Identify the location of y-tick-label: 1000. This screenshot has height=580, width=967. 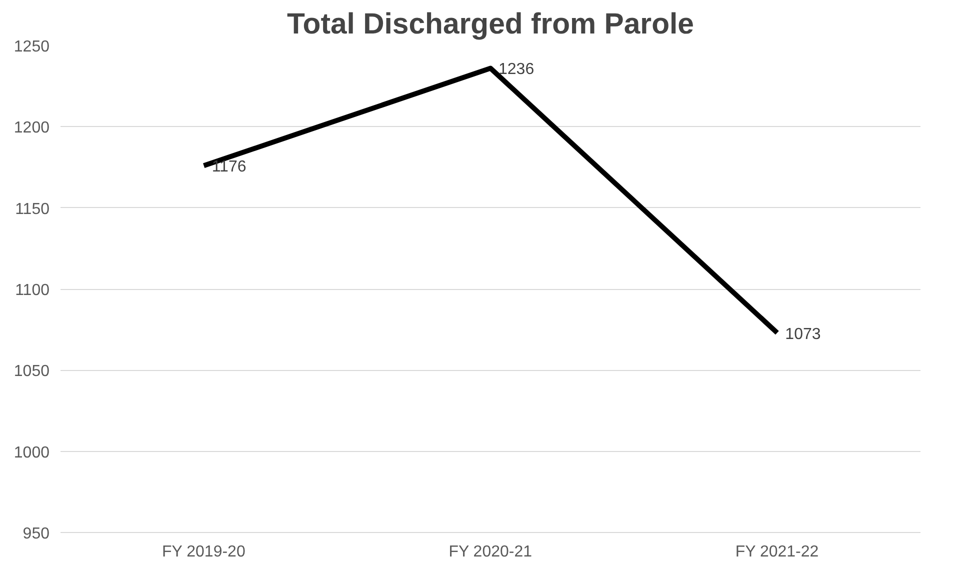
(32, 453).